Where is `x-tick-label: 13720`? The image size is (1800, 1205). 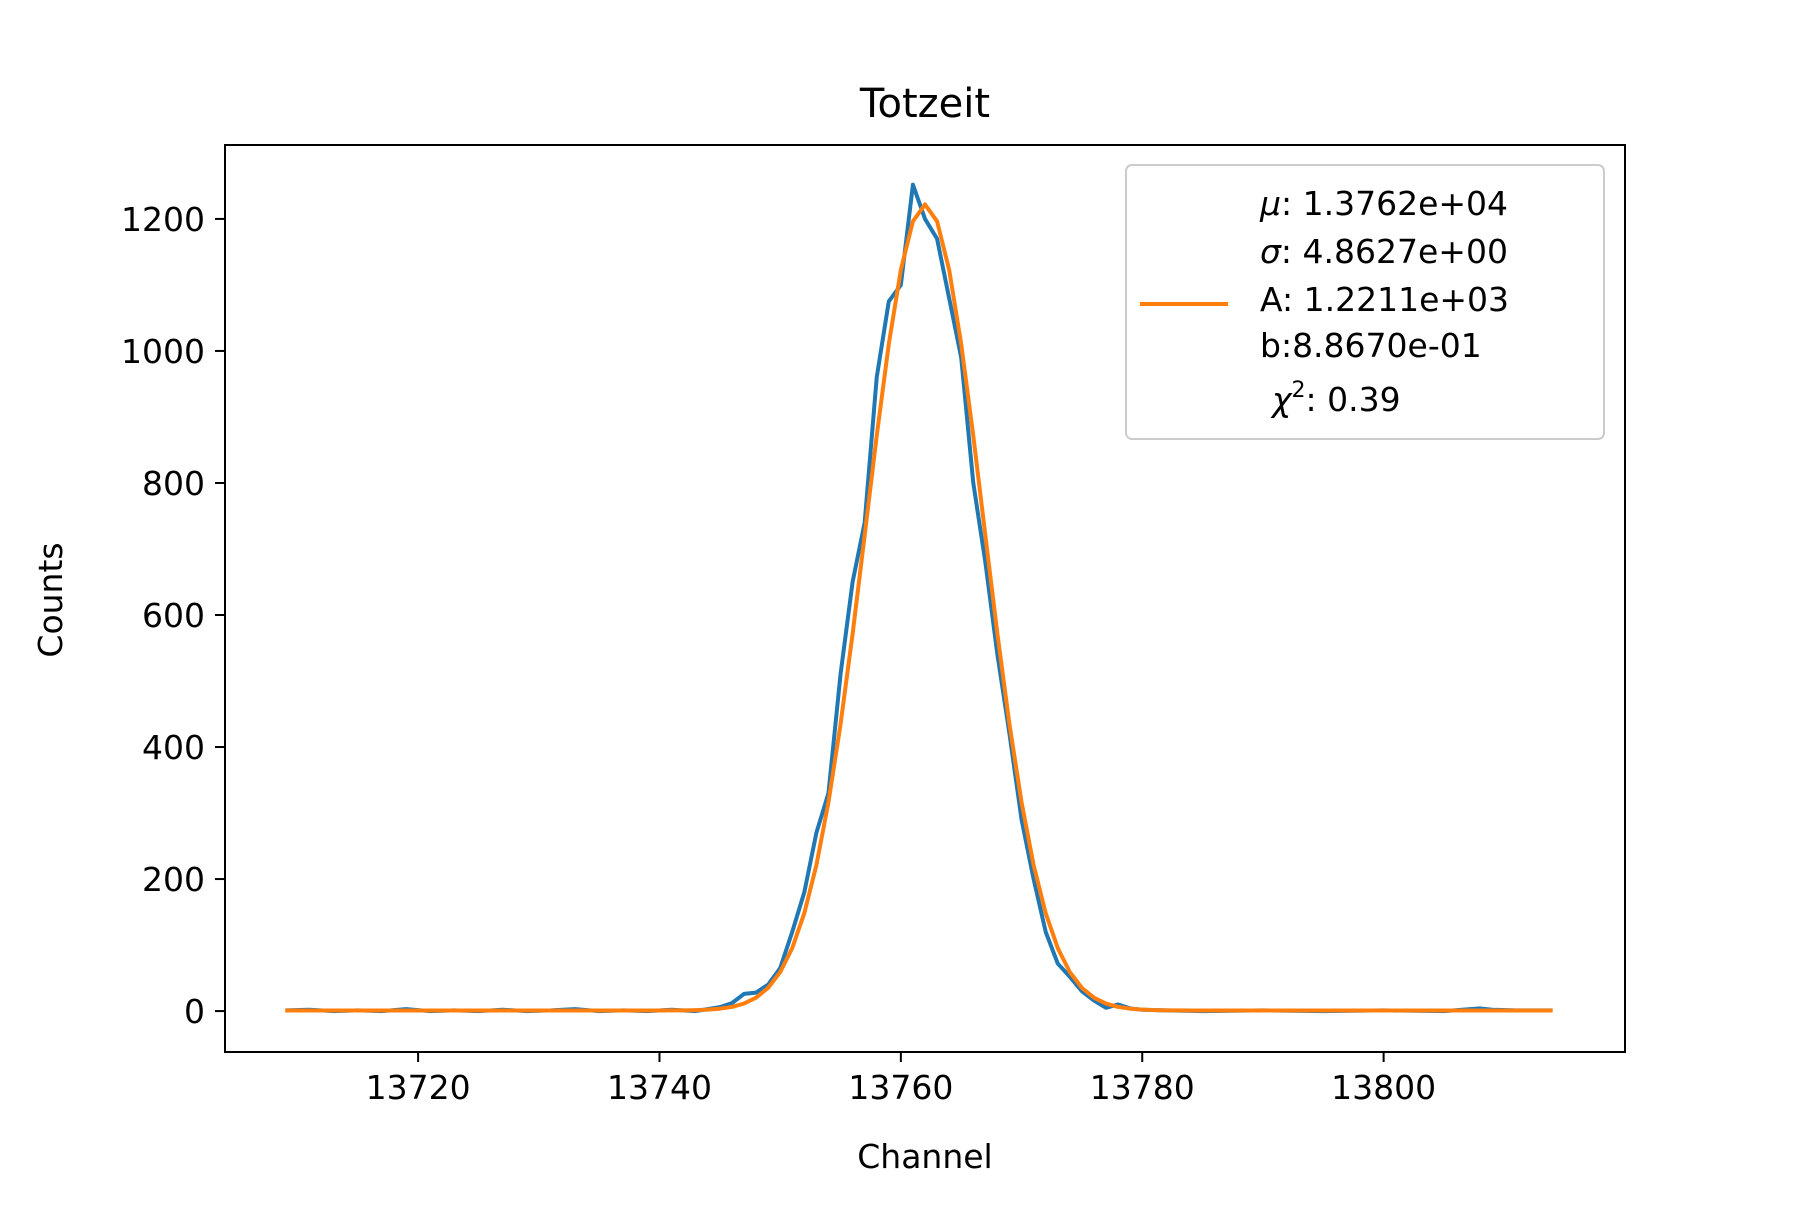
x-tick-label: 13720 is located at coordinates (418, 1087).